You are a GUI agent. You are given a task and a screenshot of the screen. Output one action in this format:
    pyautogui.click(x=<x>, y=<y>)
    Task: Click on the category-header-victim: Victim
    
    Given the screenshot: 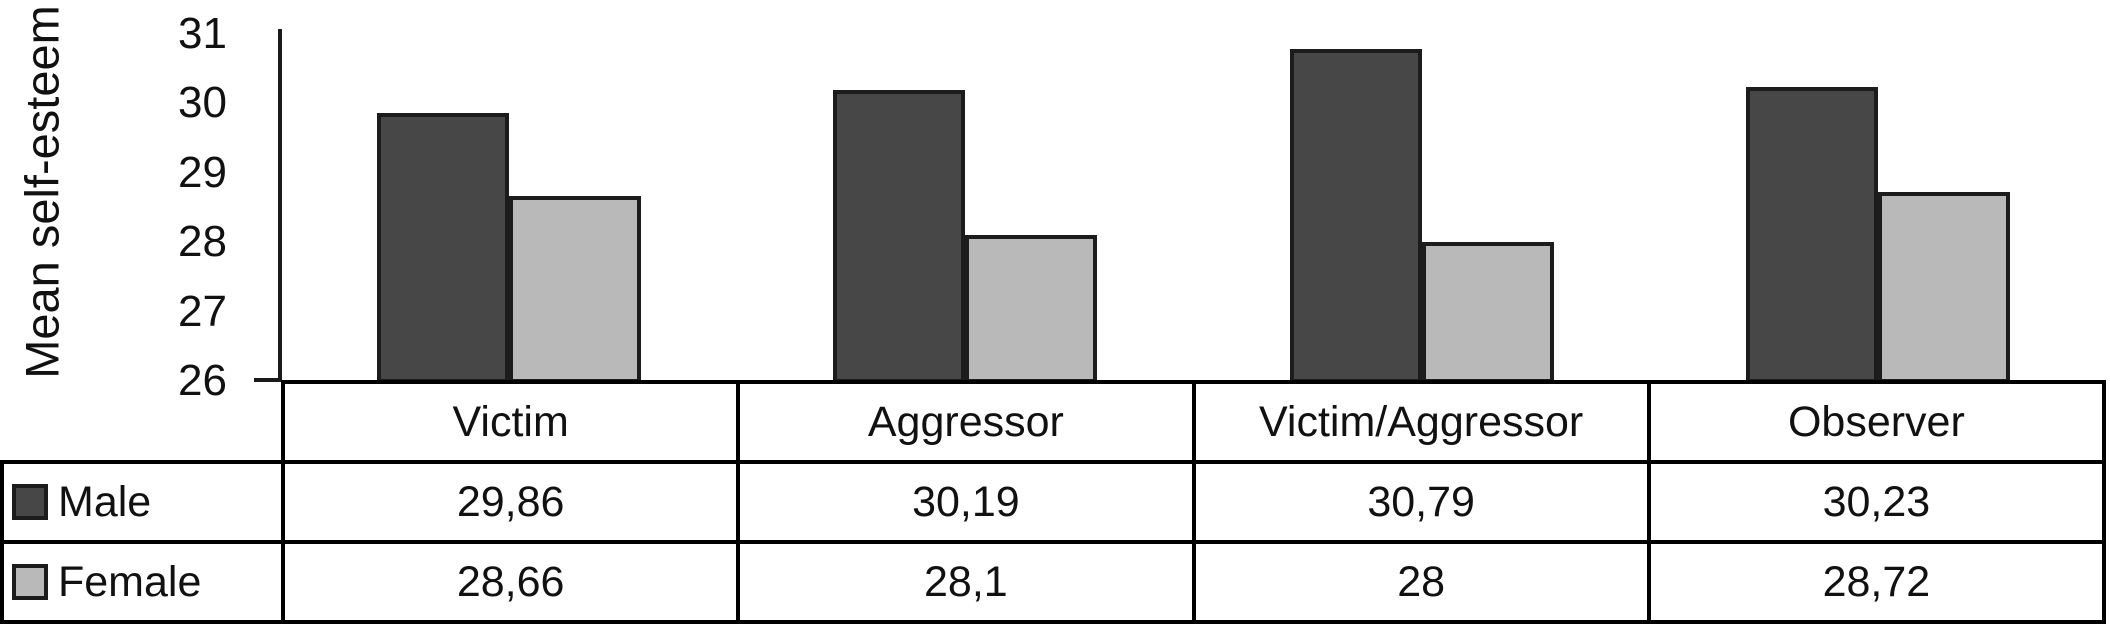 What is the action you would take?
    pyautogui.click(x=510, y=422)
    